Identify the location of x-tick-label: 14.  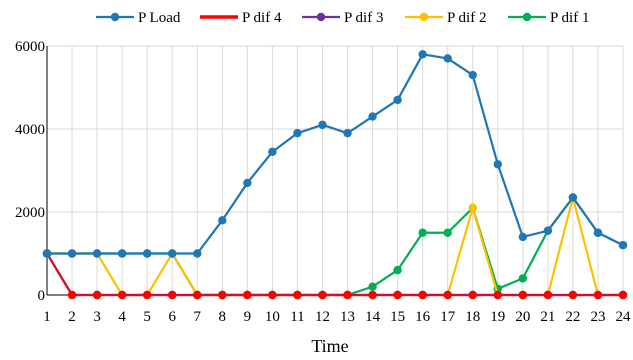
(373, 317).